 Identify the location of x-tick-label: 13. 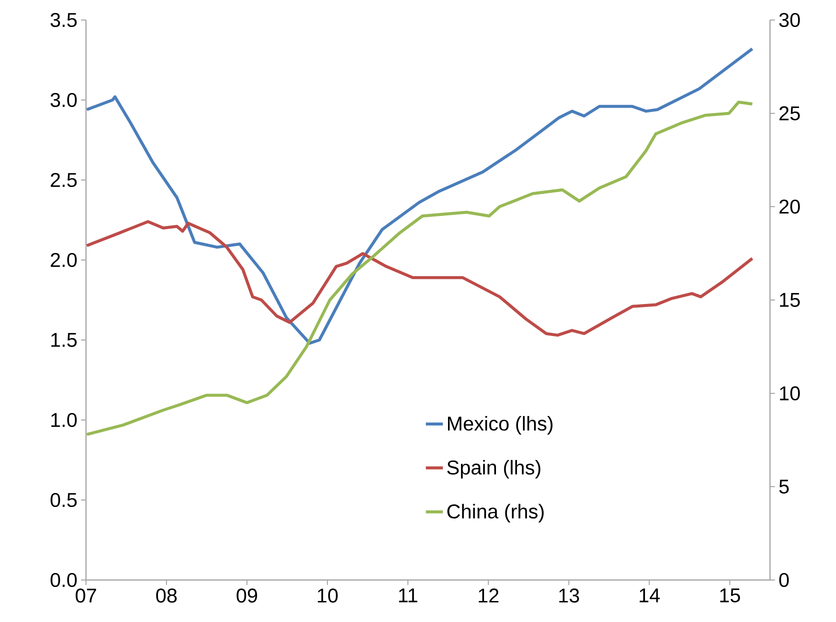
(569, 595).